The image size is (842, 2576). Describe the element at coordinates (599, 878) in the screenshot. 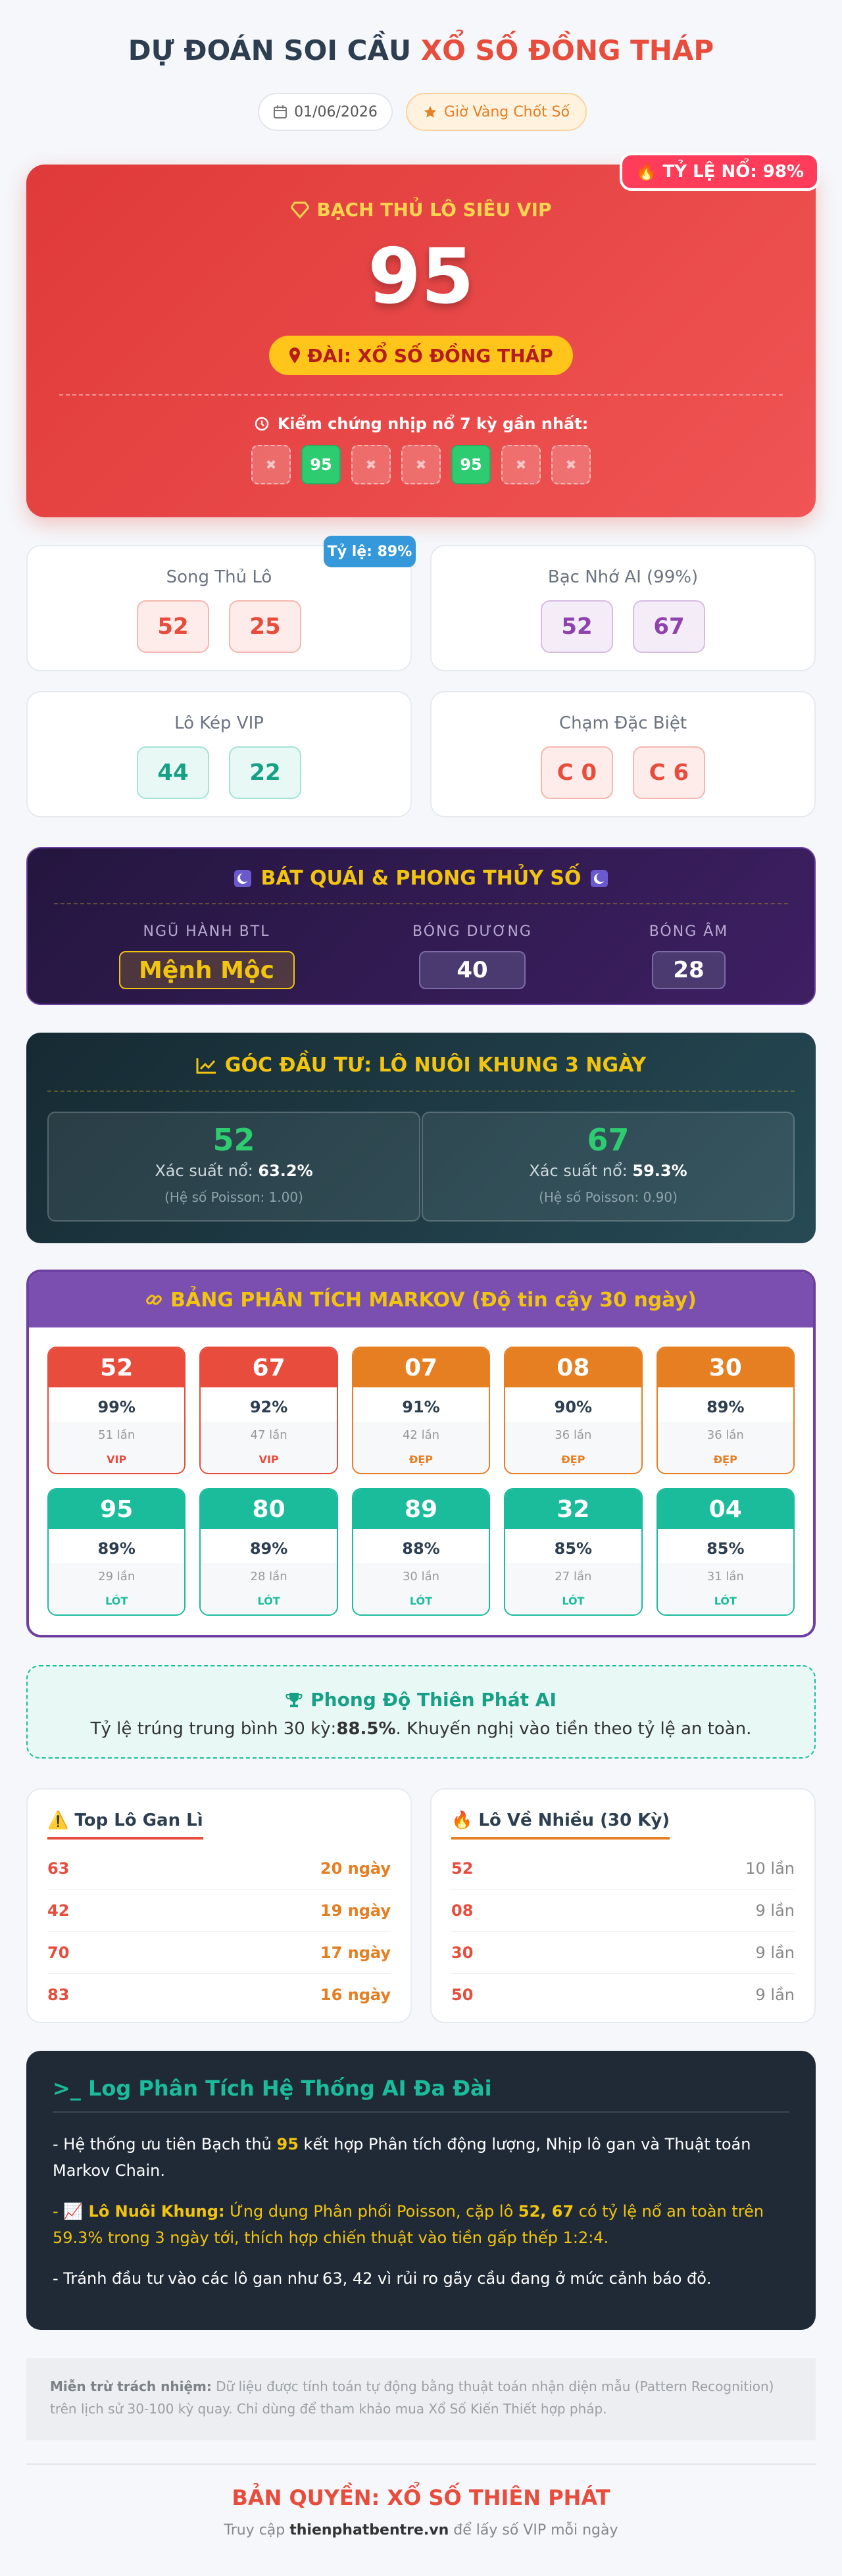

I see `moon-icon` at that location.